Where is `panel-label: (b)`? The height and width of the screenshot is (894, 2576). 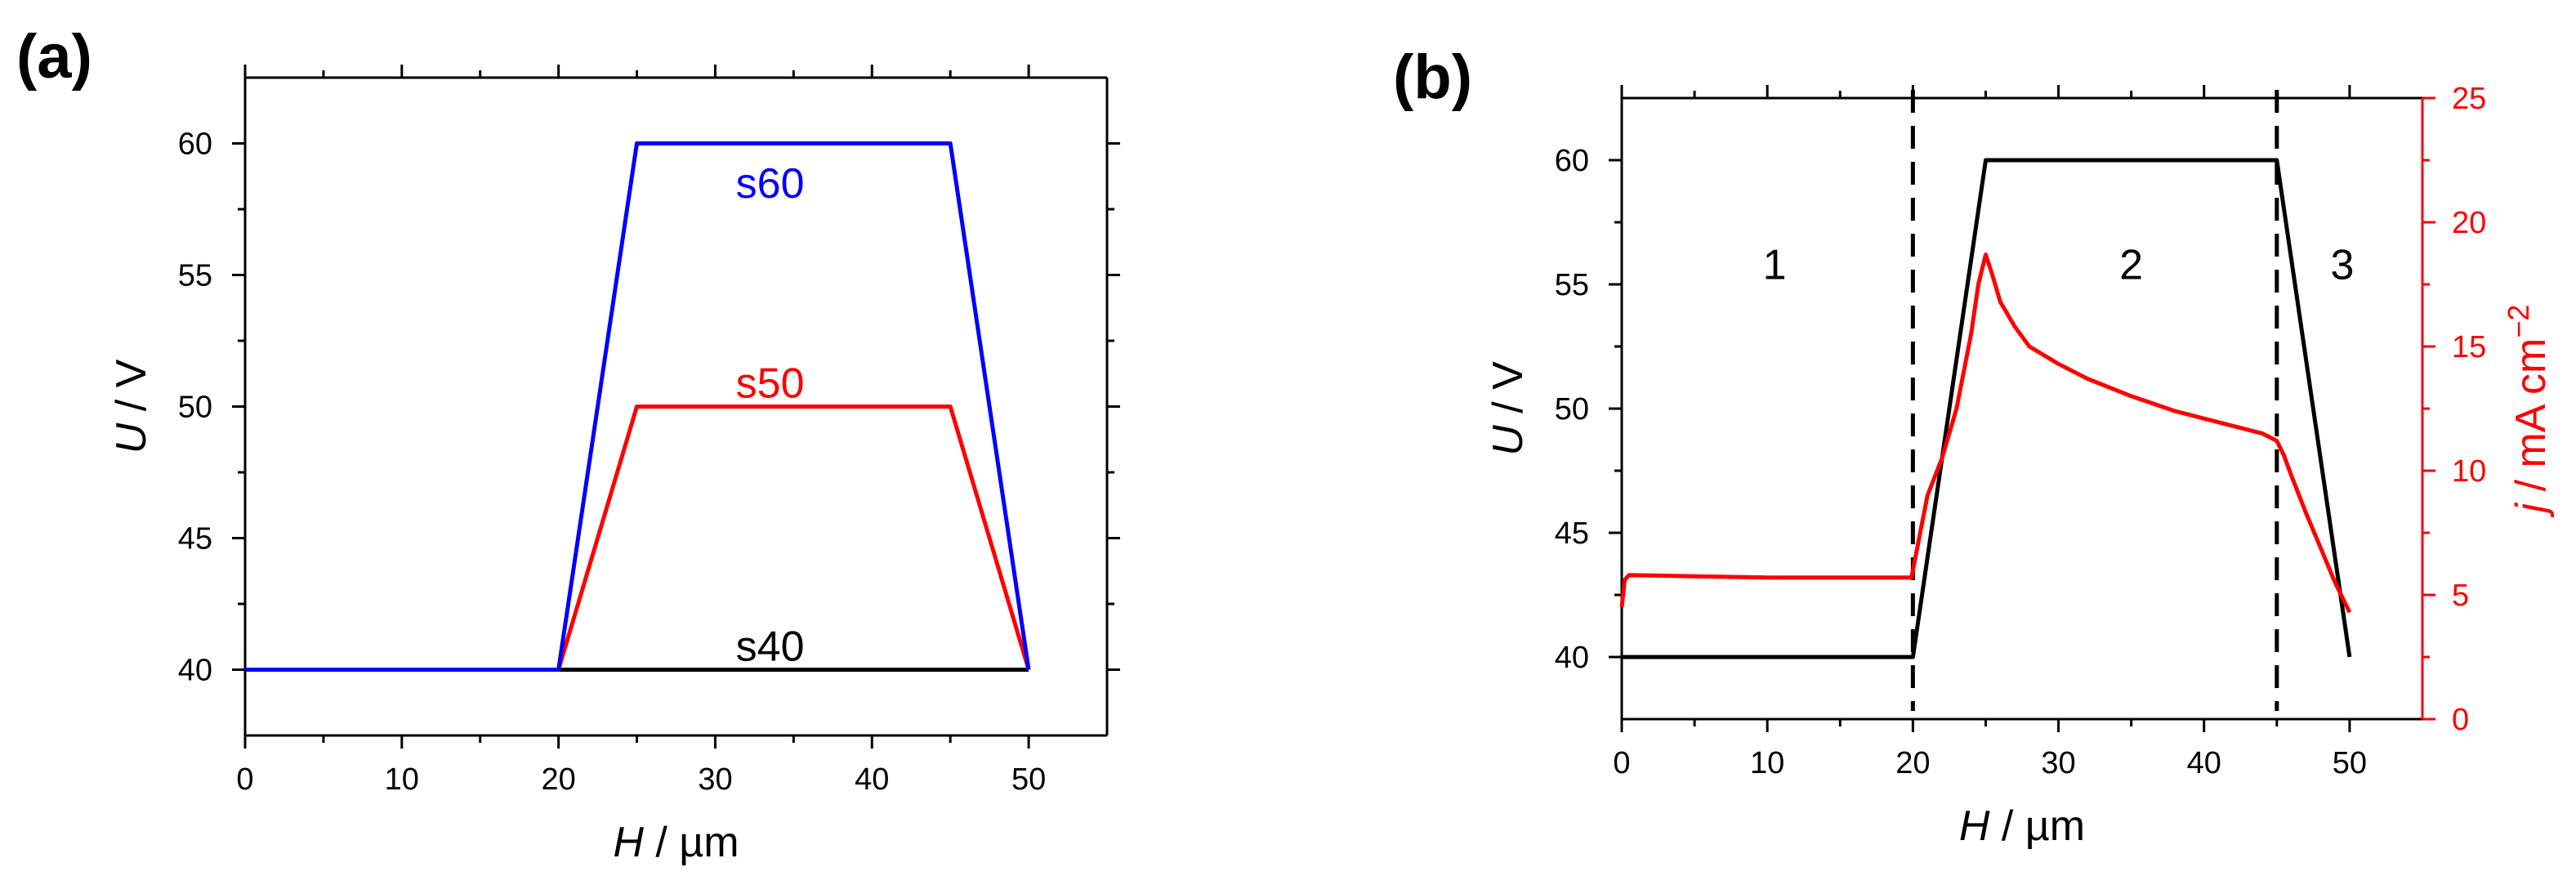
panel-label: (b) is located at coordinates (1433, 77).